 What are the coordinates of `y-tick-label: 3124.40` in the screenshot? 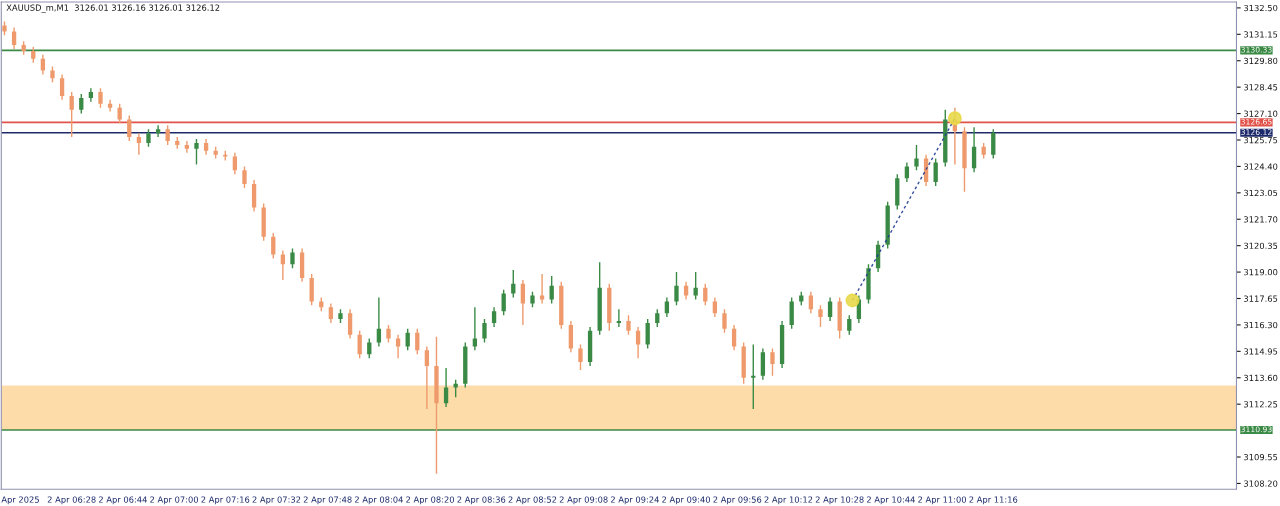 It's located at (1261, 166).